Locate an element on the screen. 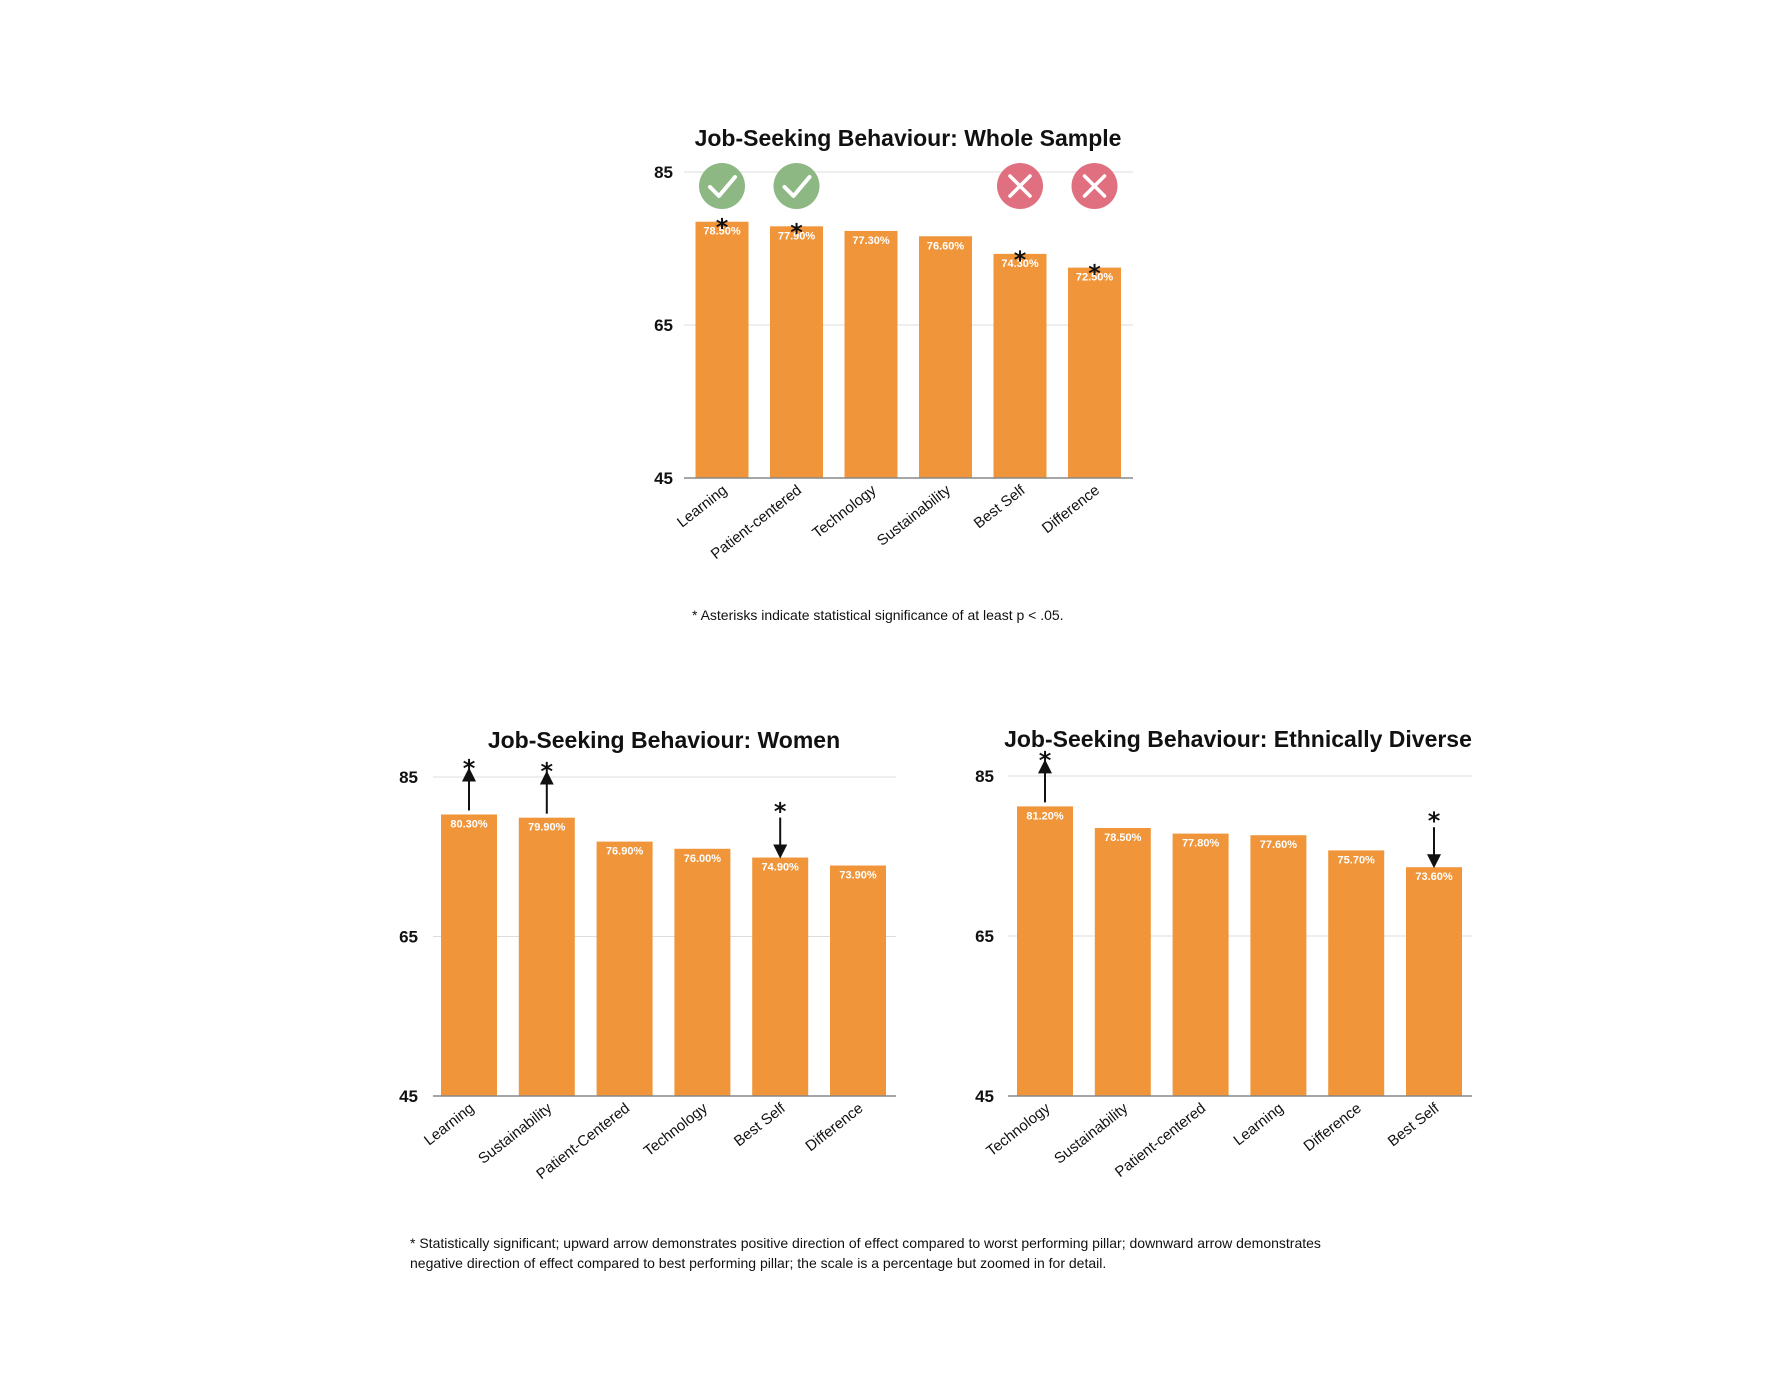 This screenshot has height=1382, width=1772. data-label: 80.30% is located at coordinates (469, 824).